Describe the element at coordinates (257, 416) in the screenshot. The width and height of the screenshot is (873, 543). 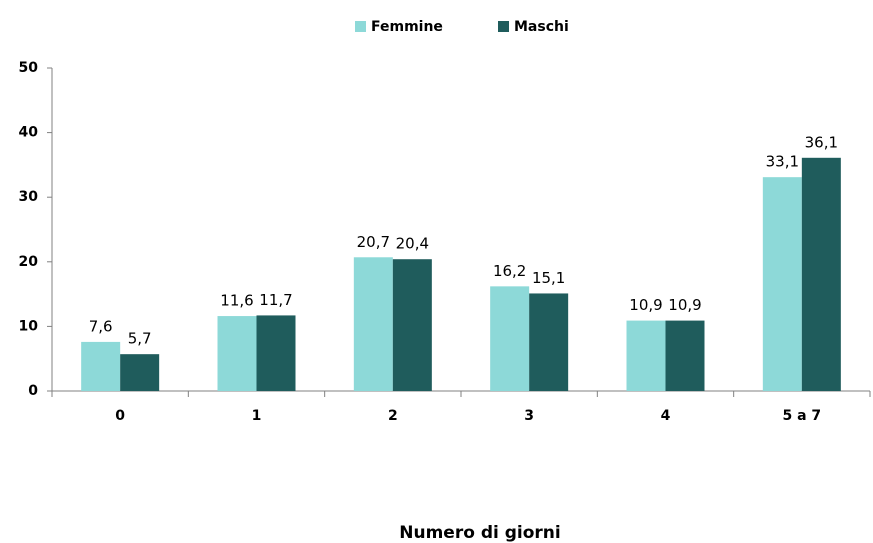
I see `x-tick-label: 1` at that location.